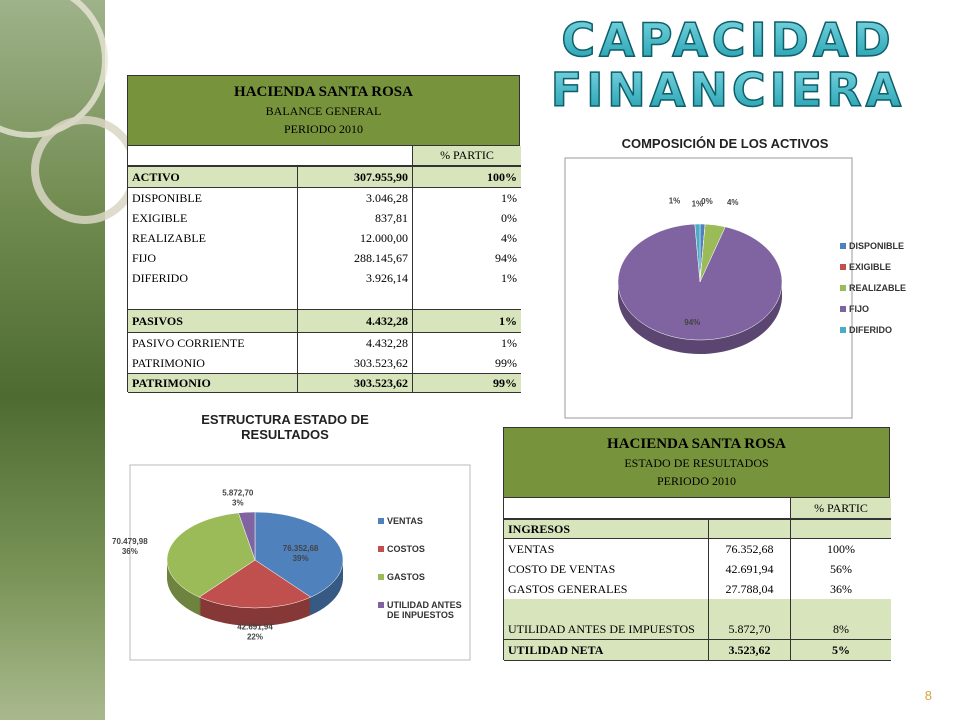  What do you see at coordinates (841, 589) in the screenshot?
I see `table-cell: 36%` at bounding box center [841, 589].